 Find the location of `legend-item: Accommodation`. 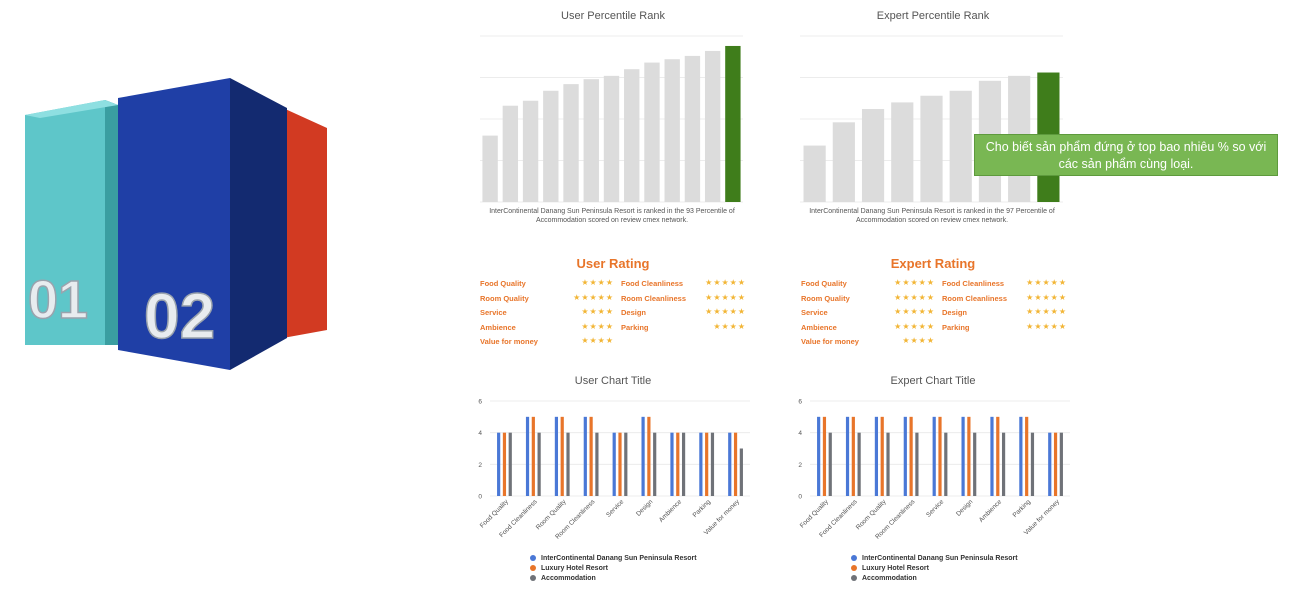

legend-item: Accommodation is located at coordinates (563, 578).